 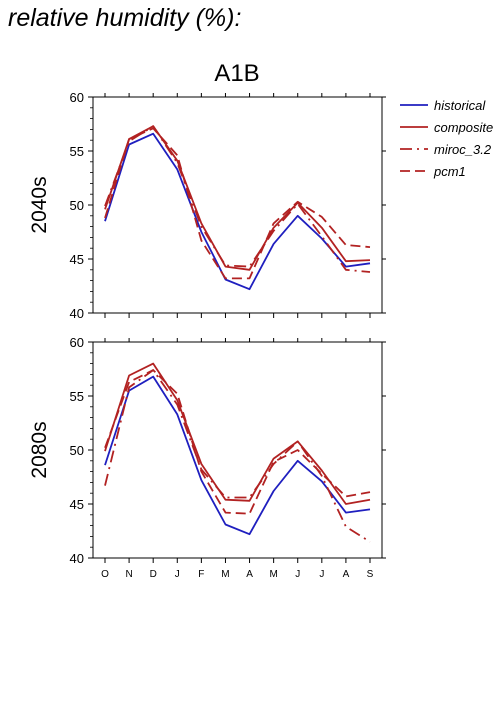 I want to click on x-tick-label: D, so click(x=153, y=574).